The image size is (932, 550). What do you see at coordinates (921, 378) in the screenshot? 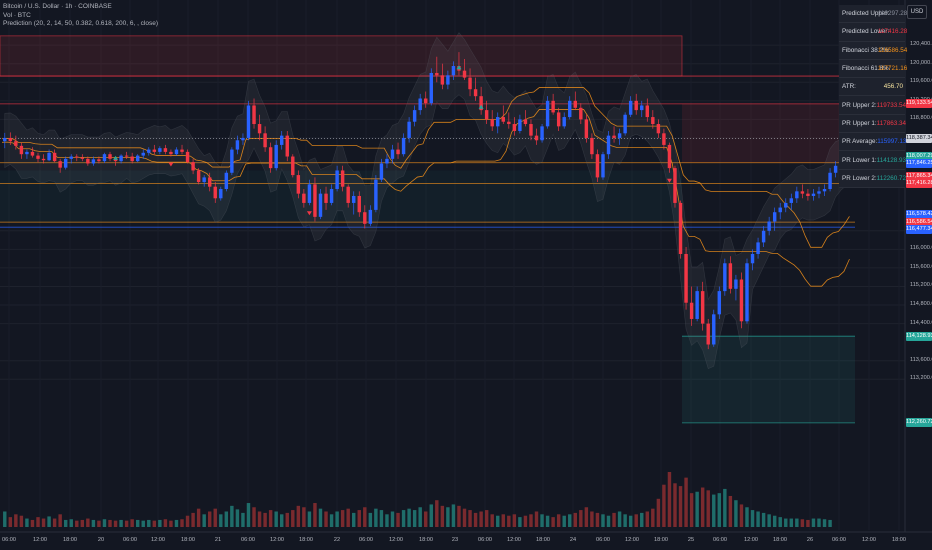
I see `price-axis-label: 113,200.00` at bounding box center [921, 378].